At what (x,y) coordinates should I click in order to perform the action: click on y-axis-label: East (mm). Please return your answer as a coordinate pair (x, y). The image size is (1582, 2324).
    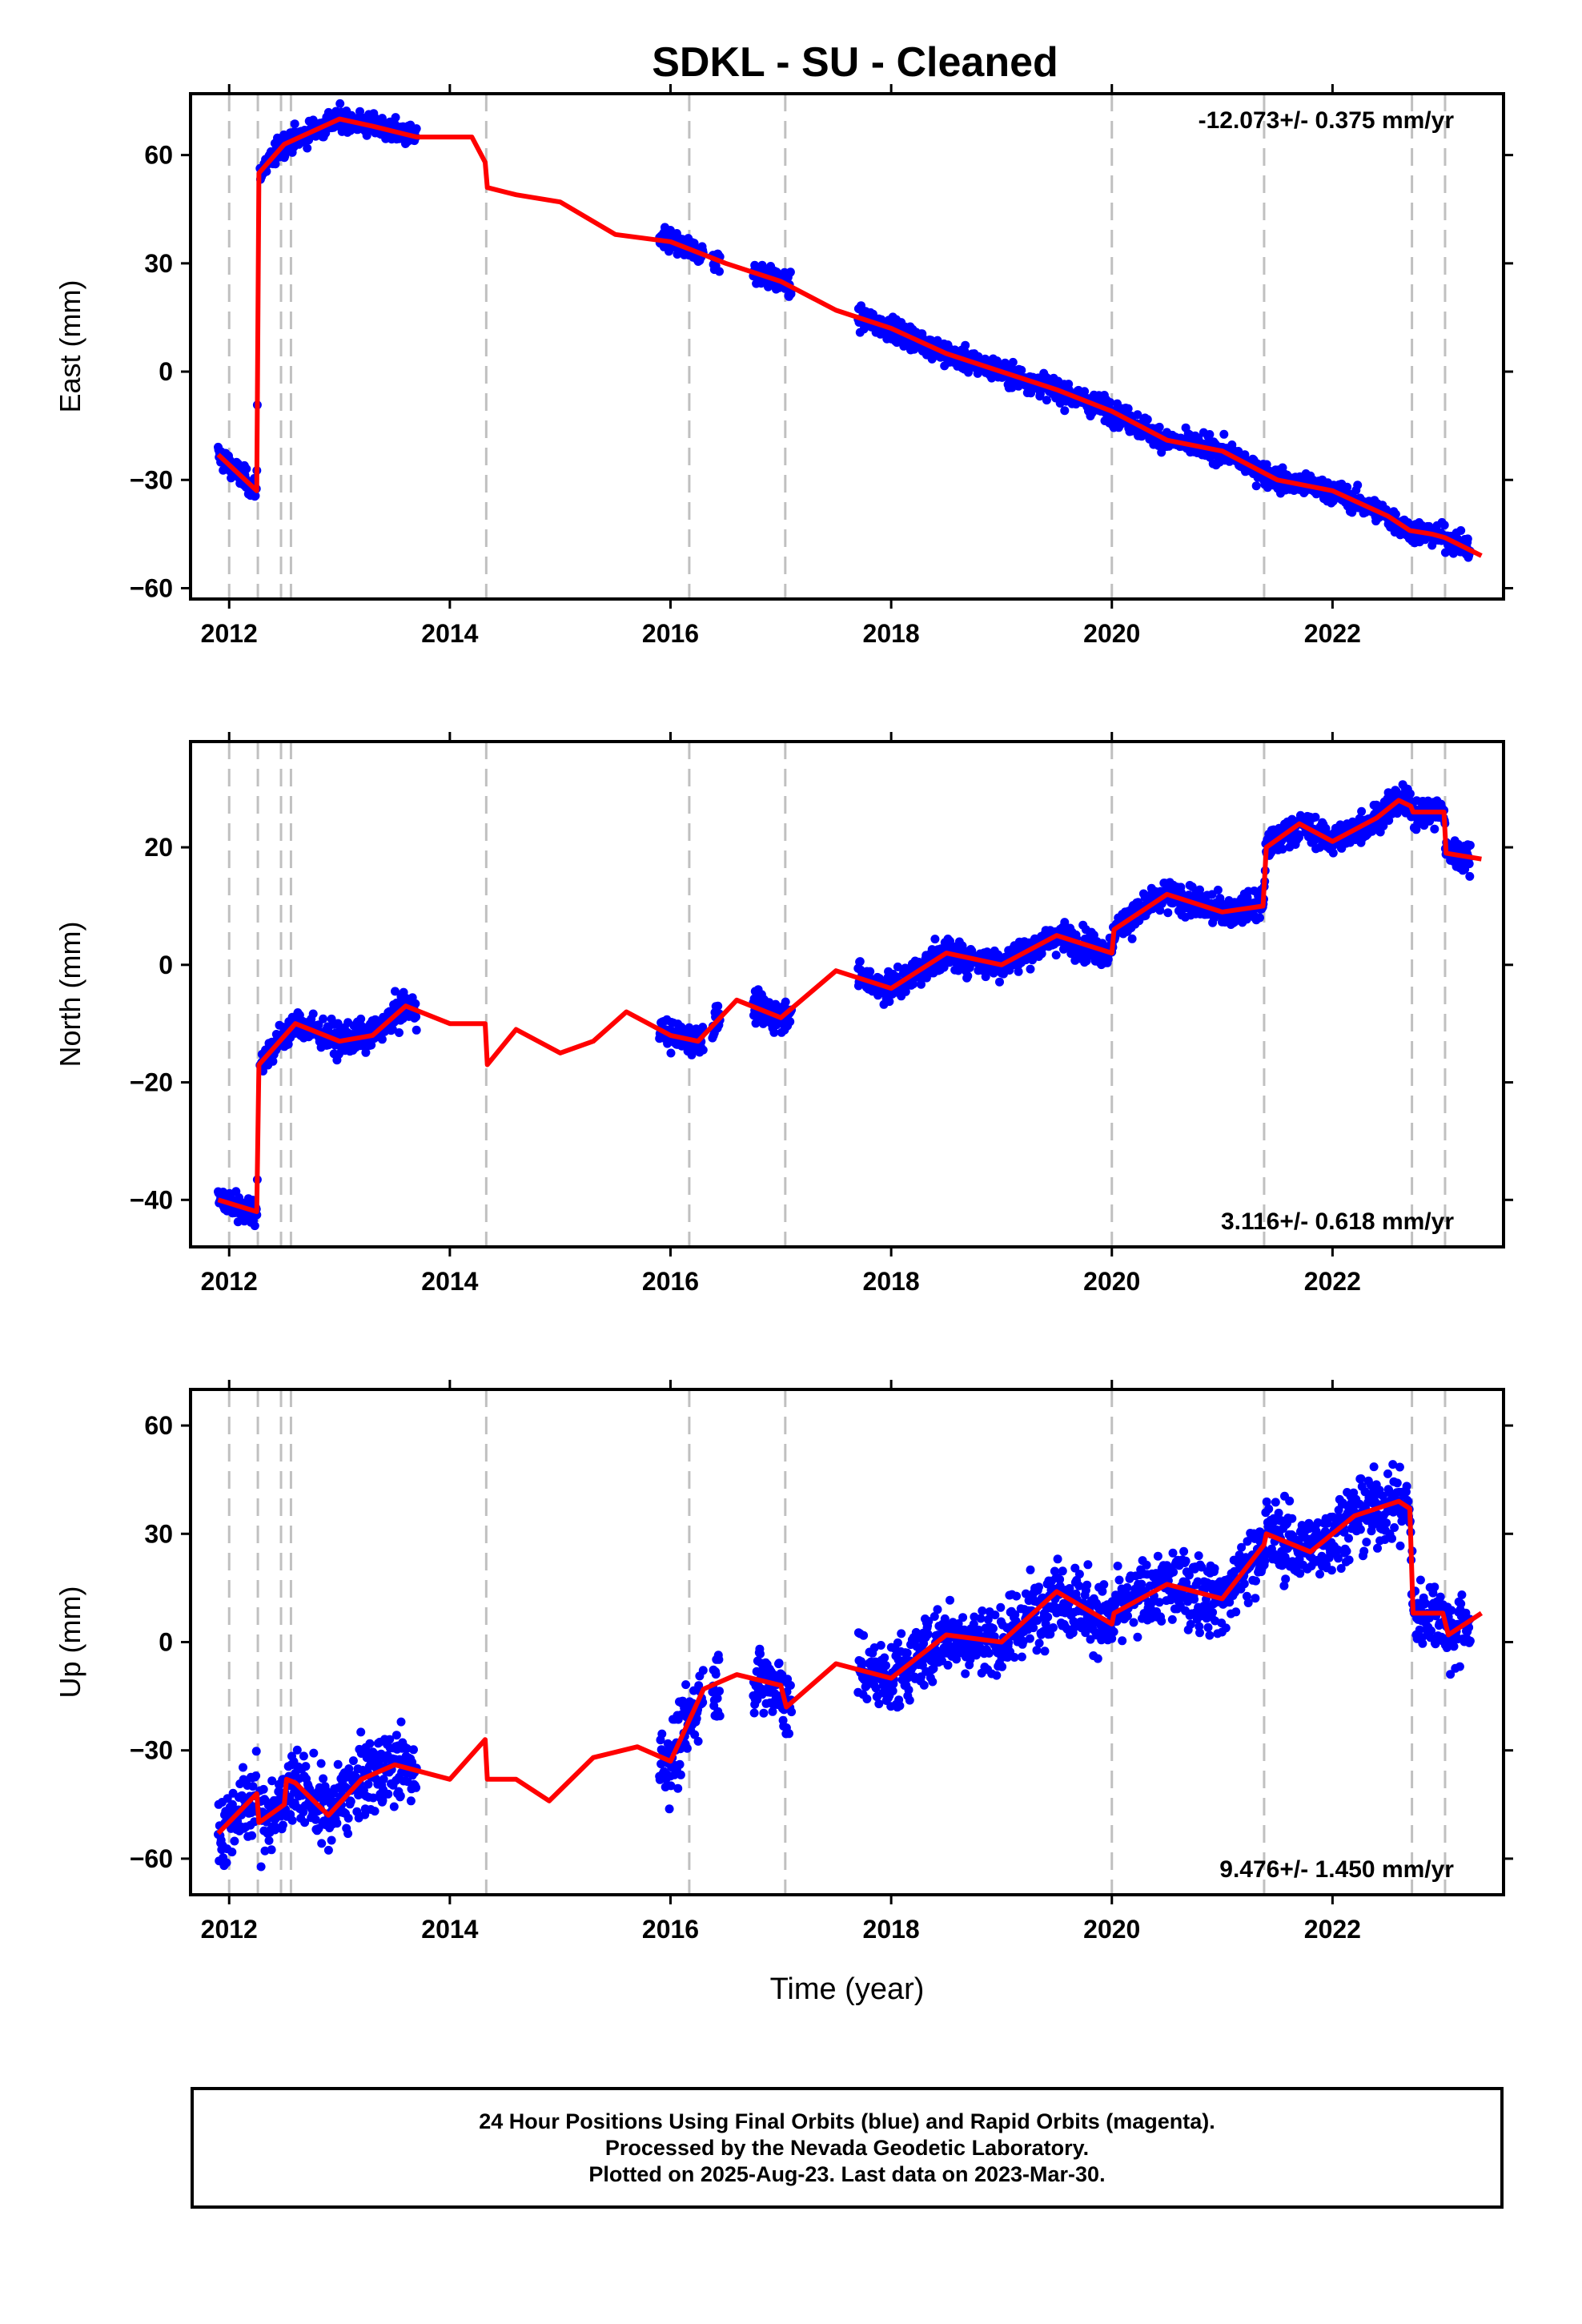
    Looking at the image, I should click on (70, 346).